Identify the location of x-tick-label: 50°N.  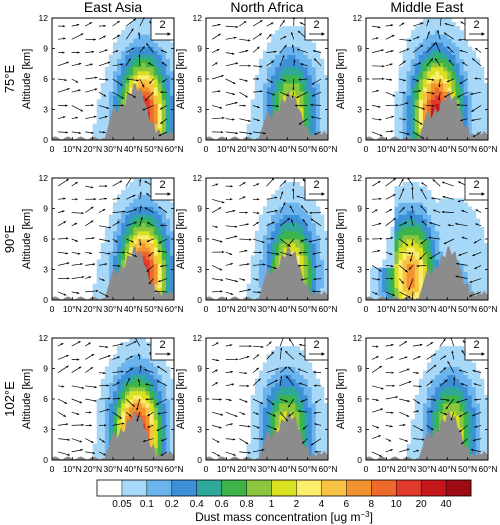
(307, 149).